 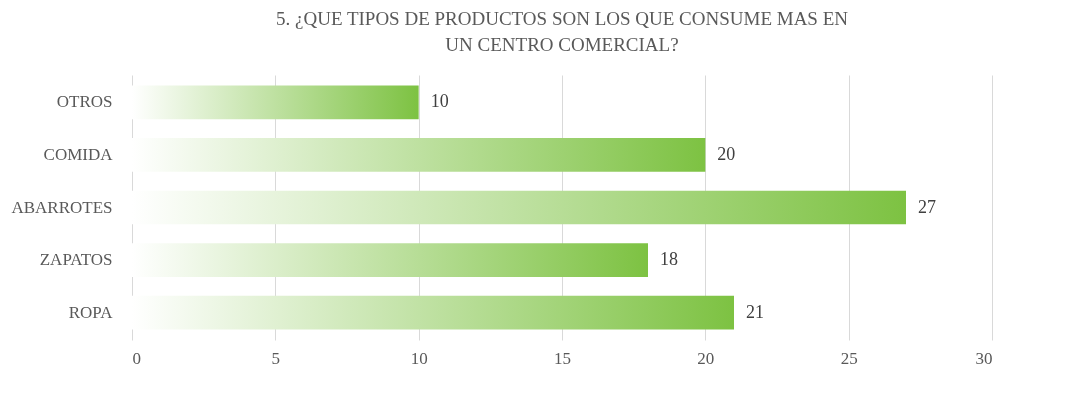 I want to click on chart-title: 5. ¿QUE TIPOS DE PRODUCTOS SON LOS QUE CONSUME MAS EN UN CENTRO COMERCIAL?, so click(x=562, y=31).